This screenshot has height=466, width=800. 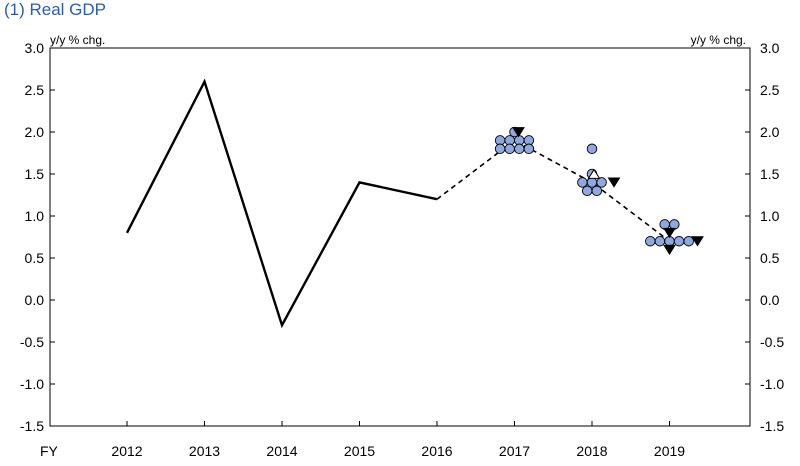 What do you see at coordinates (669, 451) in the screenshot?
I see `x-tick-label: 2019` at bounding box center [669, 451].